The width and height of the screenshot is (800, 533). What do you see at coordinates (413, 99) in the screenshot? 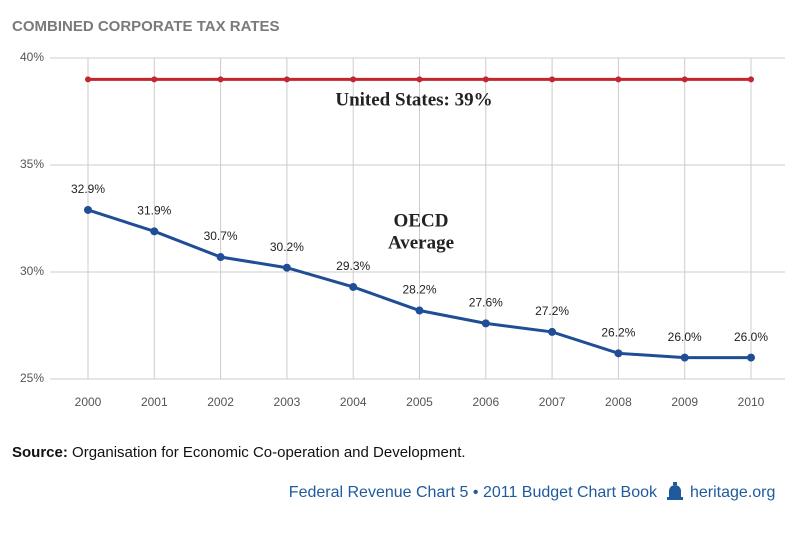
I see `annotation: United States: 39%` at bounding box center [413, 99].